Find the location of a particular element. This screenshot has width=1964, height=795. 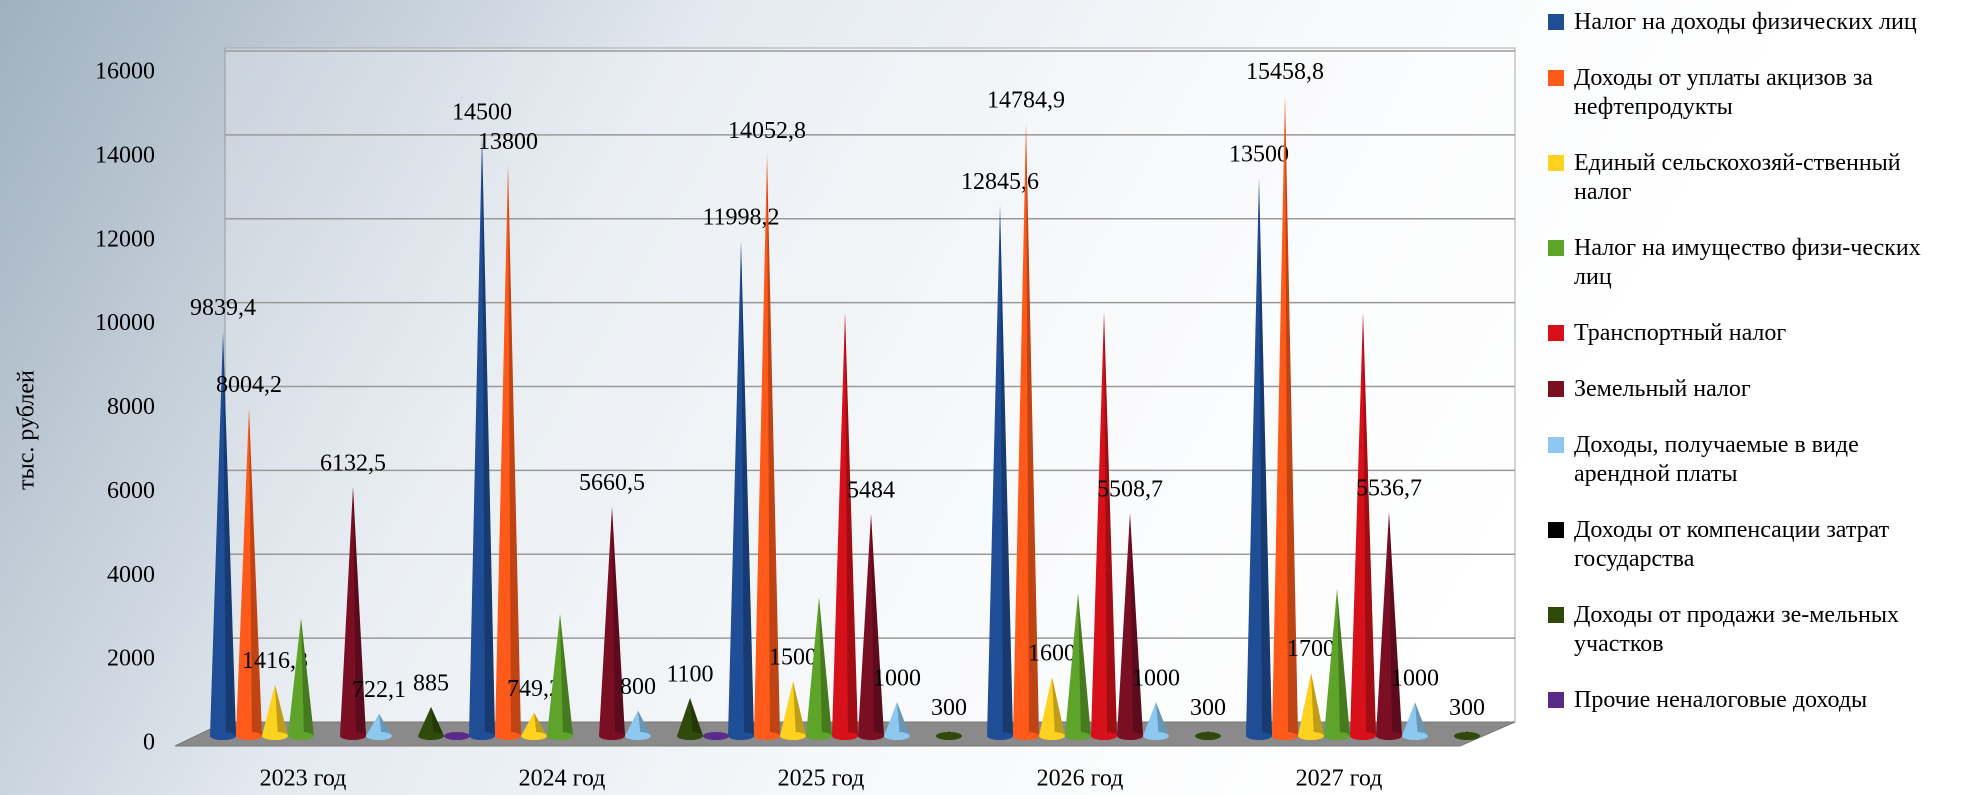

y-tick-label: 2000 is located at coordinates (131, 659).